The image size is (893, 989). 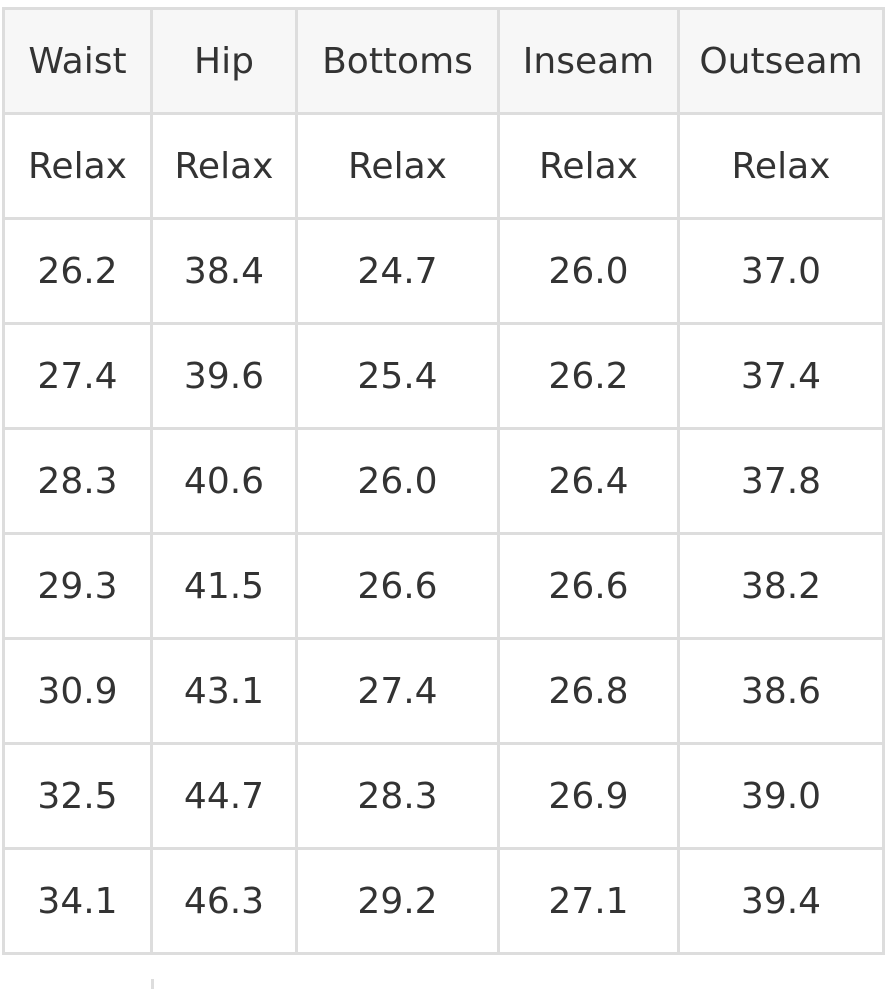 What do you see at coordinates (224, 796) in the screenshot?
I see `table-cell: 44.7` at bounding box center [224, 796].